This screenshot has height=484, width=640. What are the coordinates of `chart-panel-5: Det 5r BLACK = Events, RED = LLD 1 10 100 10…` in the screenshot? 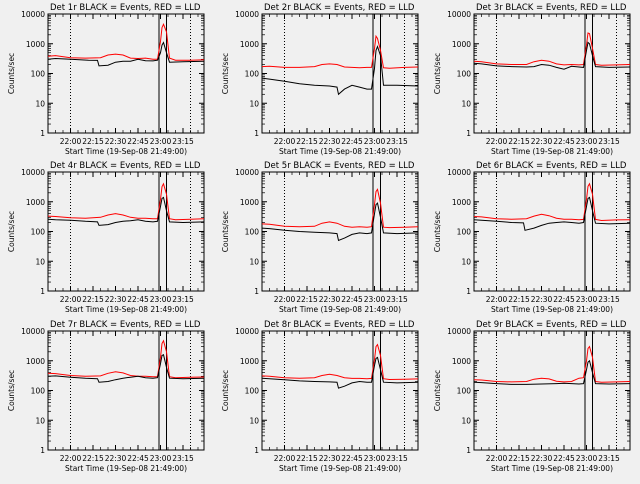 It's located at (320, 237).